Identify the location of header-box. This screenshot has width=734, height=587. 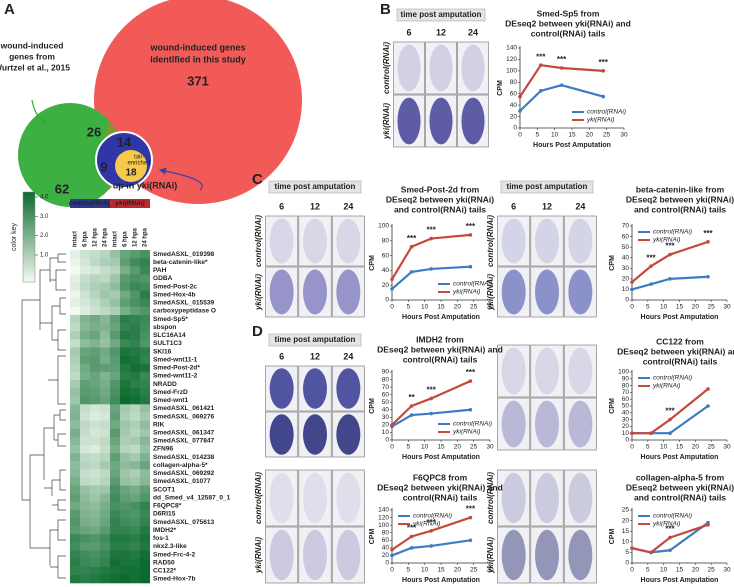
(315, 187).